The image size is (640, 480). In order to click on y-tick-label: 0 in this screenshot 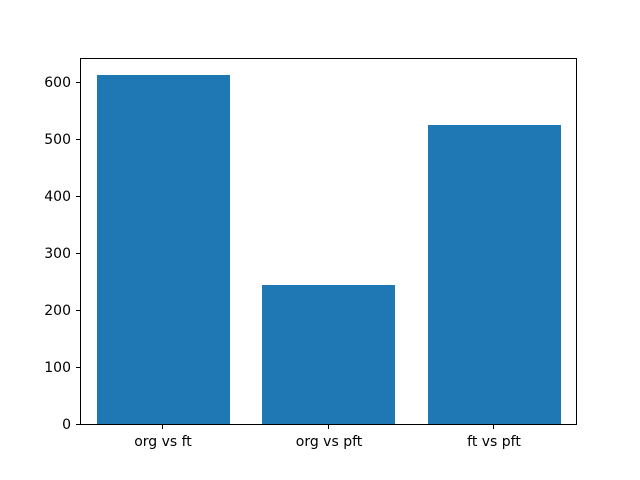, I will do `click(66, 425)`.